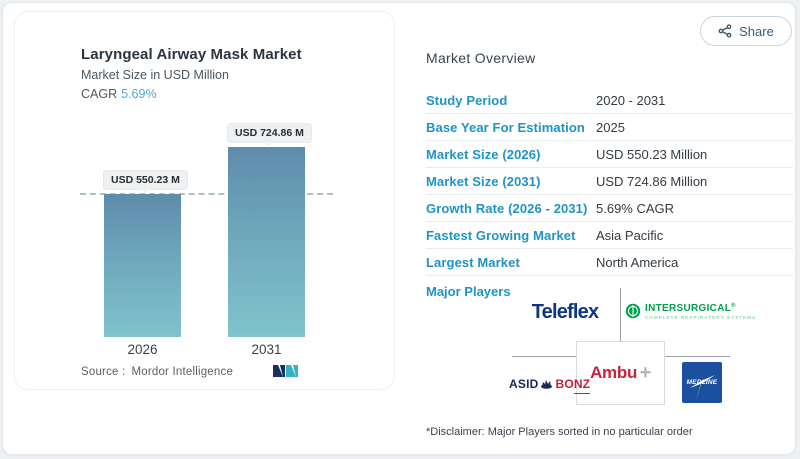 This screenshot has width=800, height=459. Describe the element at coordinates (139, 94) in the screenshot. I see `cagr-value: 5.69%` at that location.